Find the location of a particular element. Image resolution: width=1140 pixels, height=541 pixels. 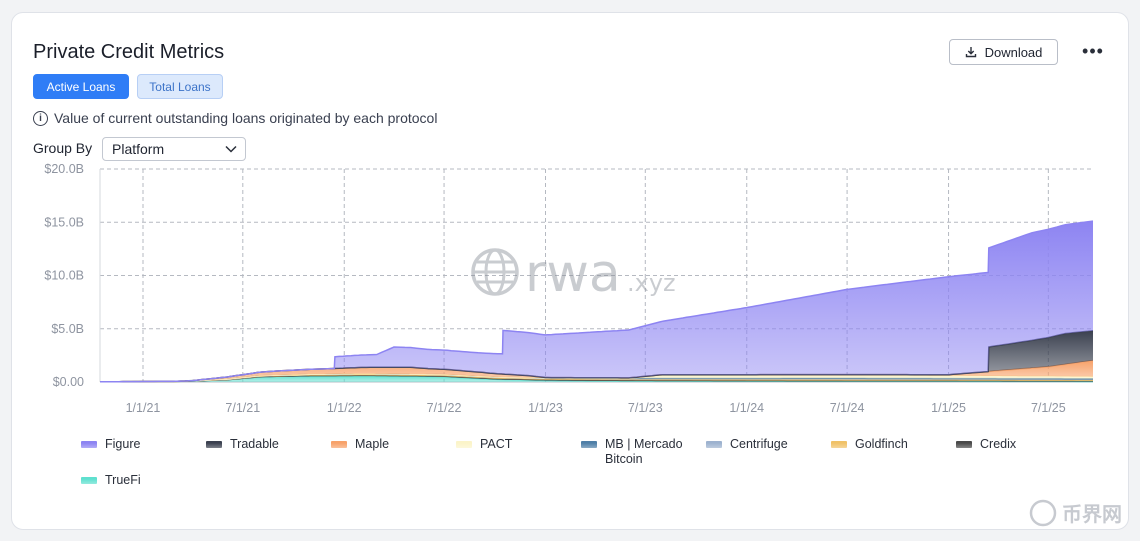

info-icon: i is located at coordinates (40, 118).